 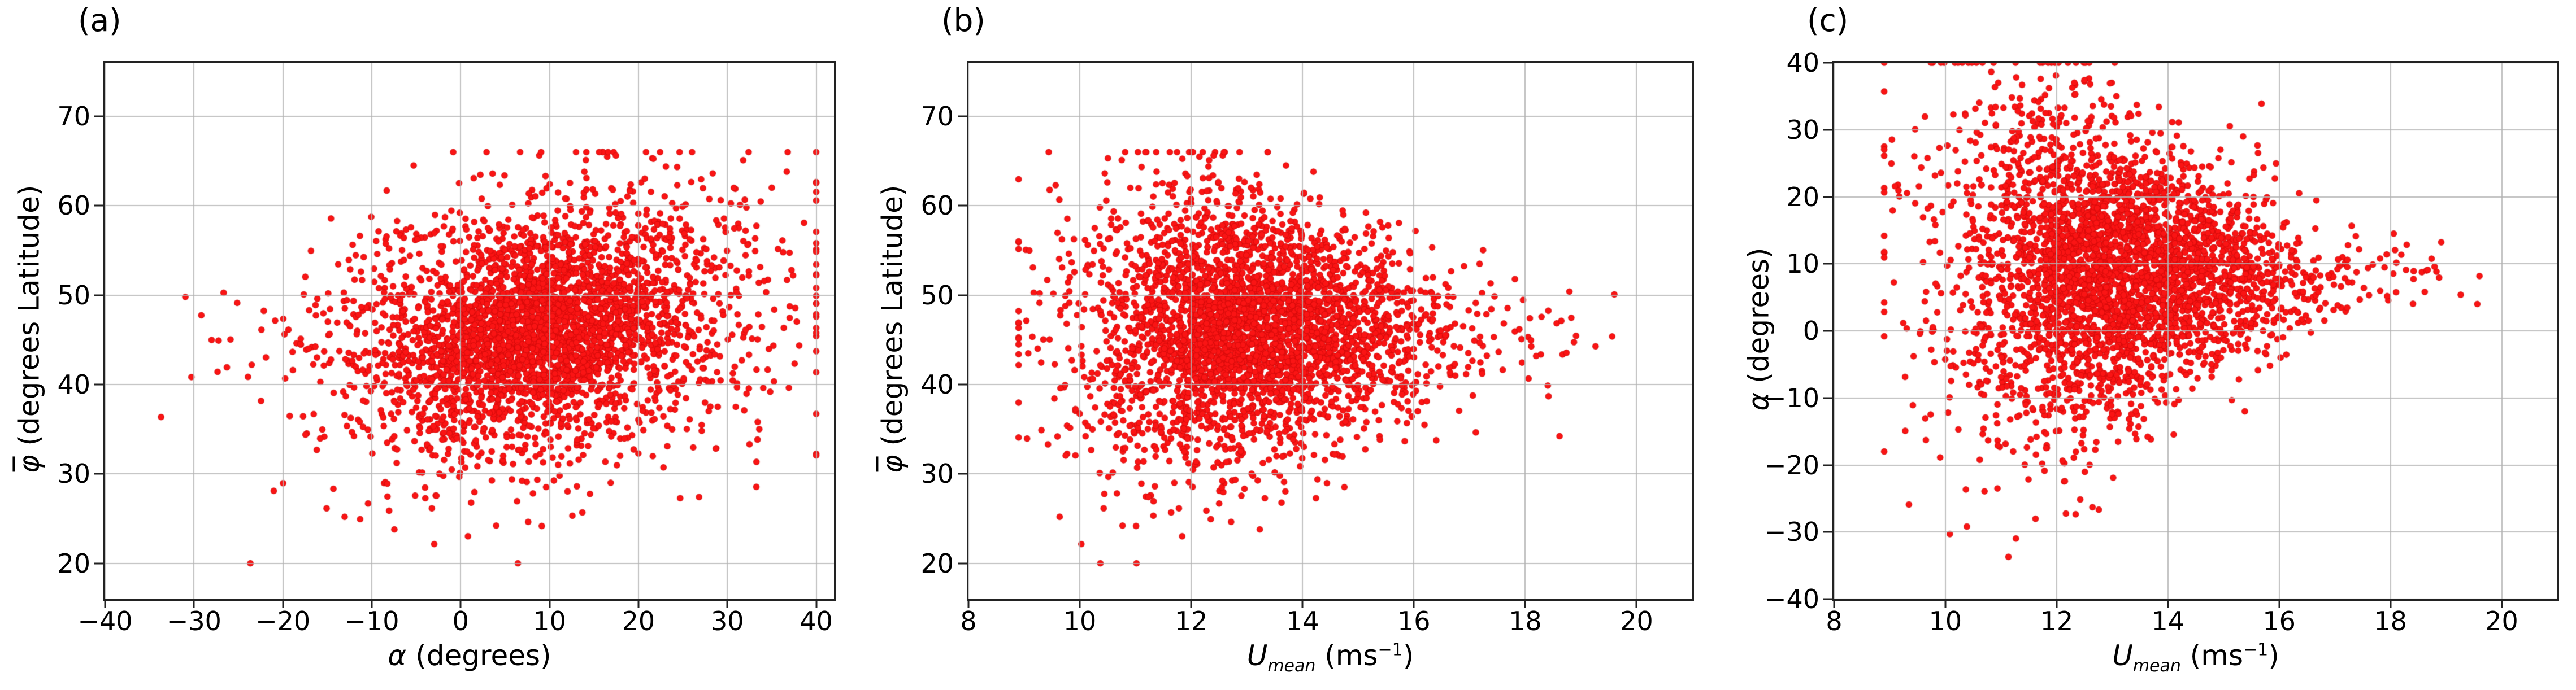 What do you see at coordinates (1791, 532) in the screenshot?
I see `y-tick-label: −30` at bounding box center [1791, 532].